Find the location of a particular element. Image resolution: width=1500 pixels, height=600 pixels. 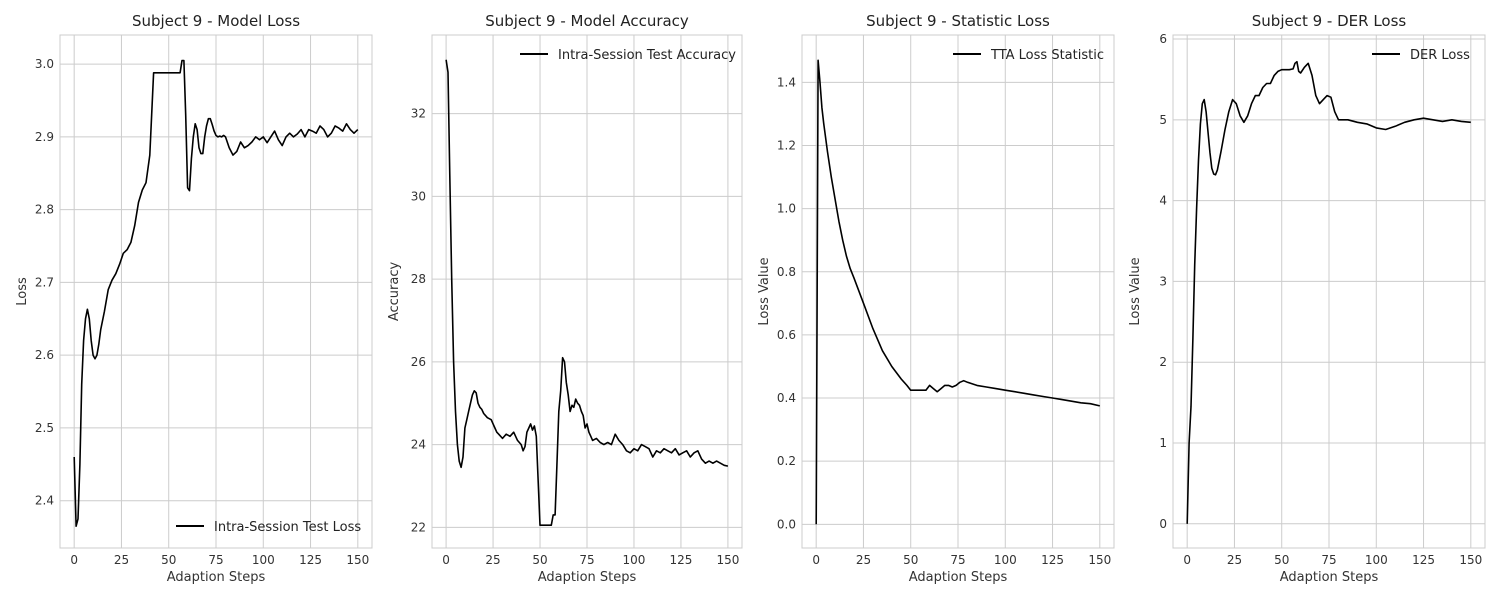

y-axis-label: Accuracy is located at coordinates (394, 292).